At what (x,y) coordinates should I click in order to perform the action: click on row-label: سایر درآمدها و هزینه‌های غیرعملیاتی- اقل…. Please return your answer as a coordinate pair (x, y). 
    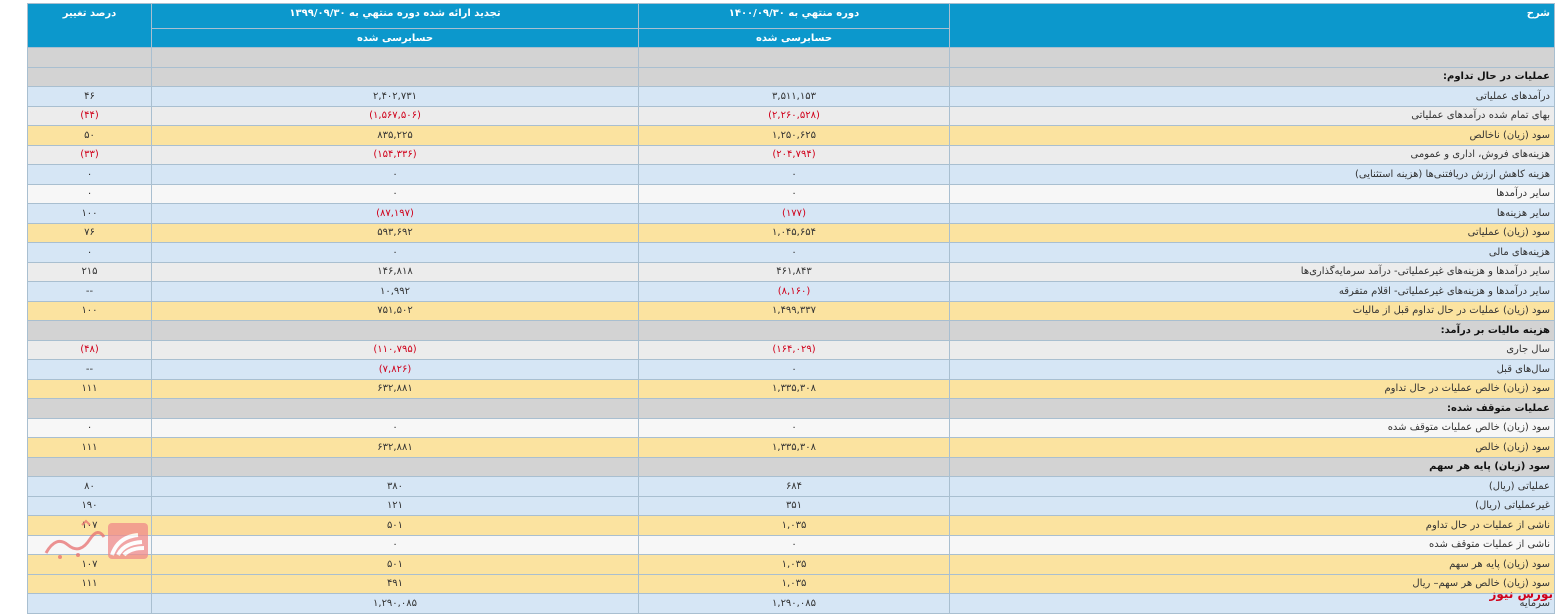
    Looking at the image, I should click on (1252, 291).